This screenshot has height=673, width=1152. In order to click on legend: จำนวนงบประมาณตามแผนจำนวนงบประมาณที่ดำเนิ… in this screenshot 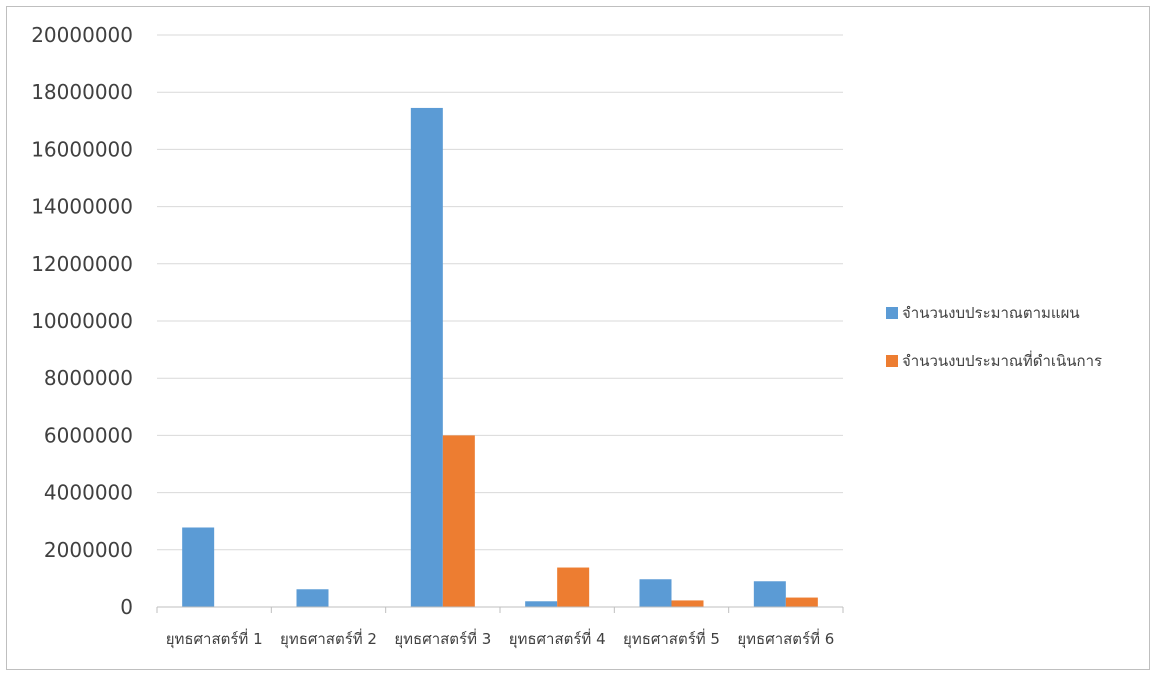, I will do `click(994, 337)`.